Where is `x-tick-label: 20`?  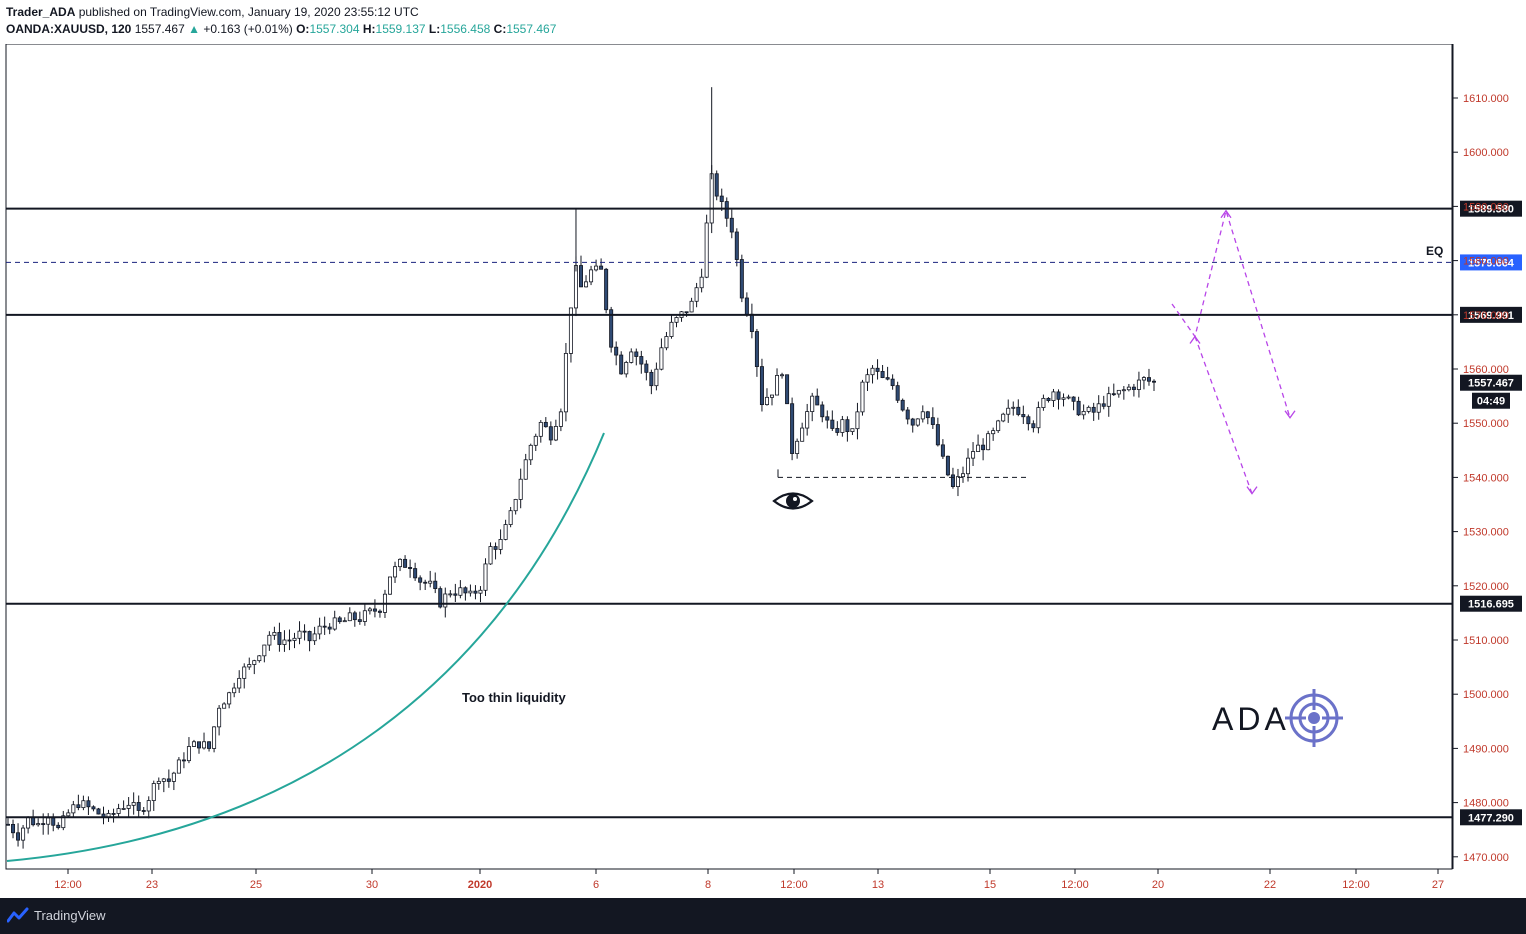 x-tick-label: 20 is located at coordinates (1158, 885).